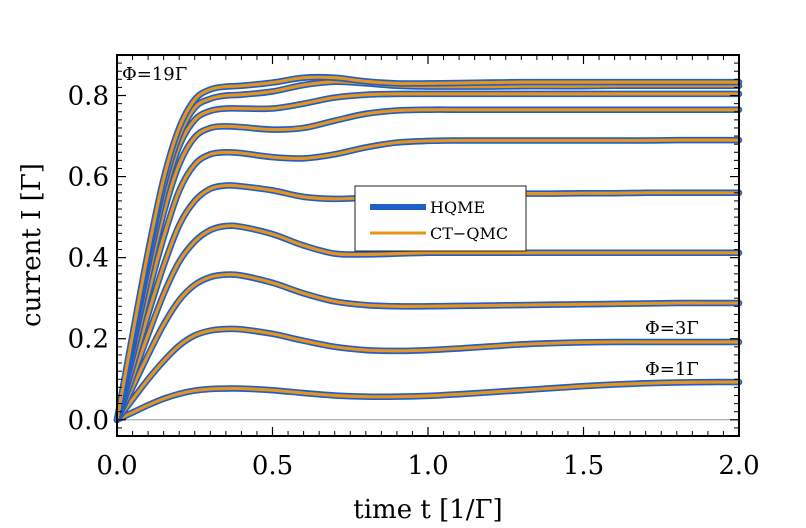  What do you see at coordinates (469, 233) in the screenshot?
I see `legend-label-ctqmc: CT−QMC` at bounding box center [469, 233].